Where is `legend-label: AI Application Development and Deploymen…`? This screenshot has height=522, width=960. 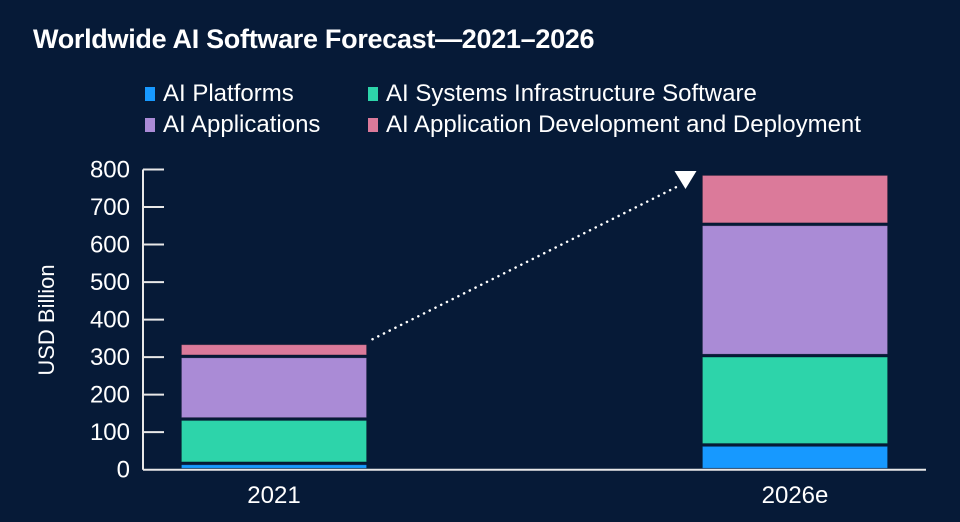 legend-label: AI Application Development and Deploymen… is located at coordinates (623, 124).